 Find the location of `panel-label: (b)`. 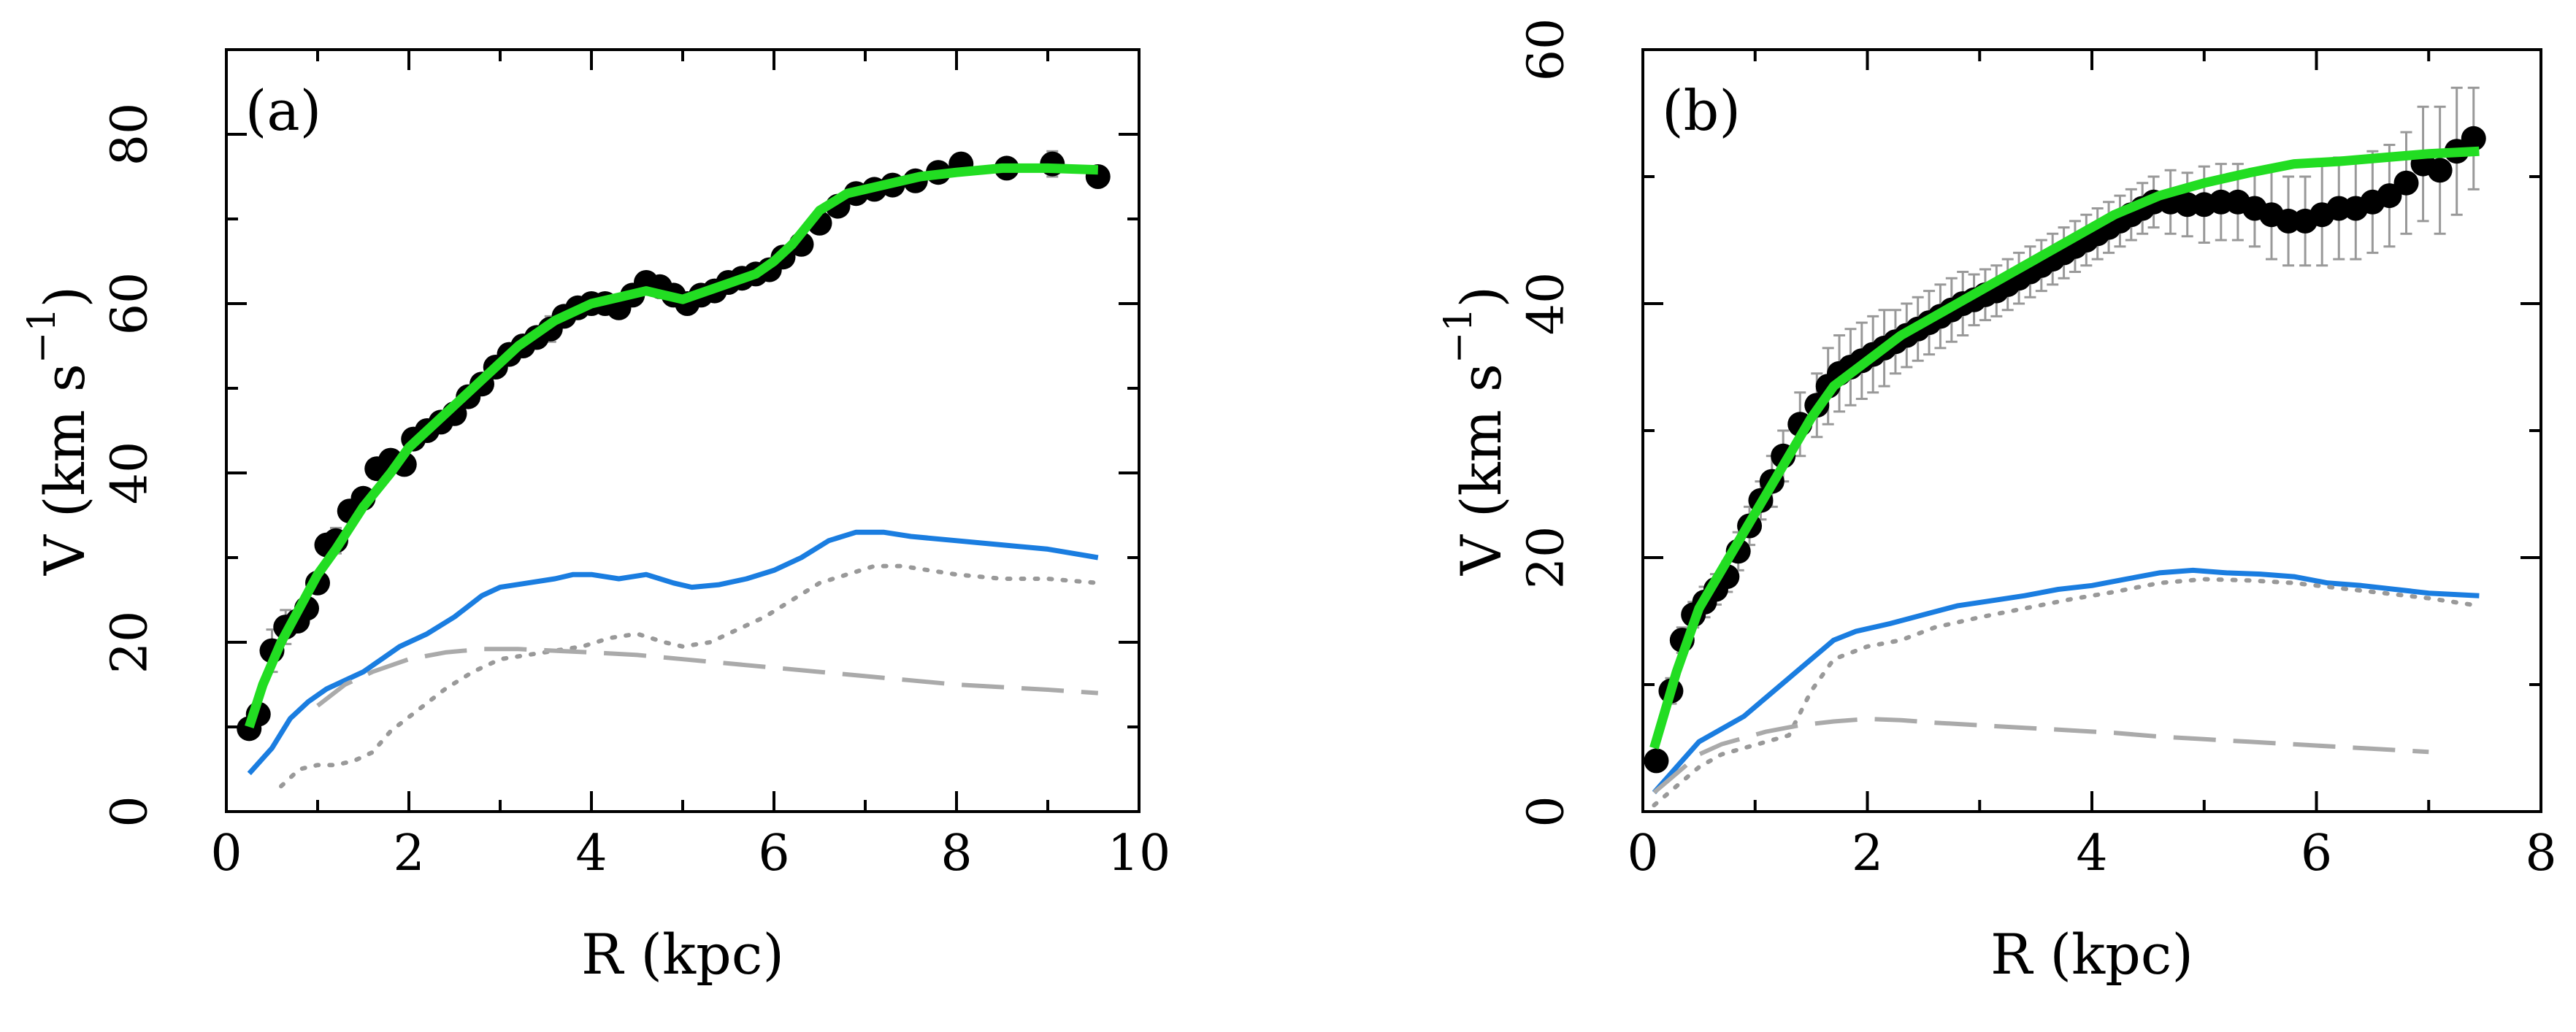

panel-label: (b) is located at coordinates (1701, 110).